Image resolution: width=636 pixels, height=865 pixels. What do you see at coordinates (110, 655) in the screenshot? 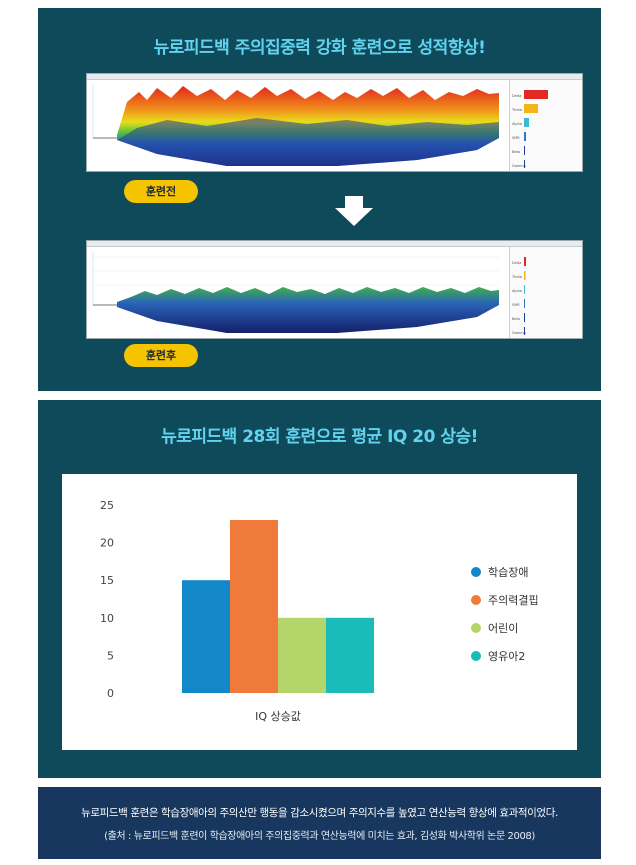
I see `y-tick-label: 5` at bounding box center [110, 655].